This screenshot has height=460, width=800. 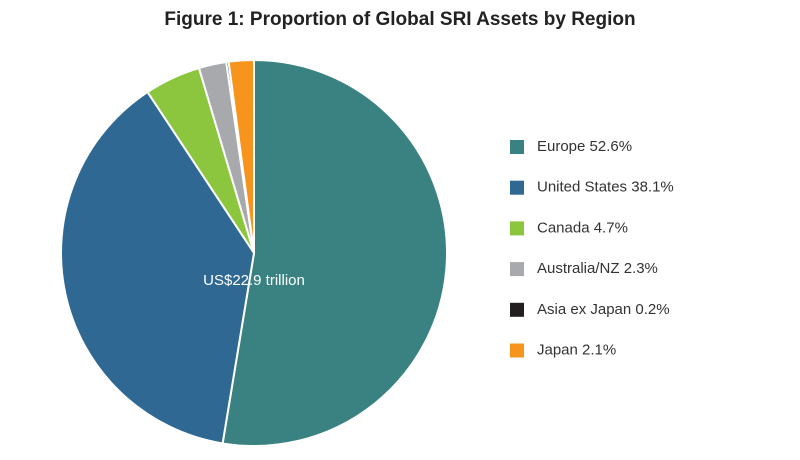 I want to click on legend-value: 52.6%, so click(x=611, y=146).